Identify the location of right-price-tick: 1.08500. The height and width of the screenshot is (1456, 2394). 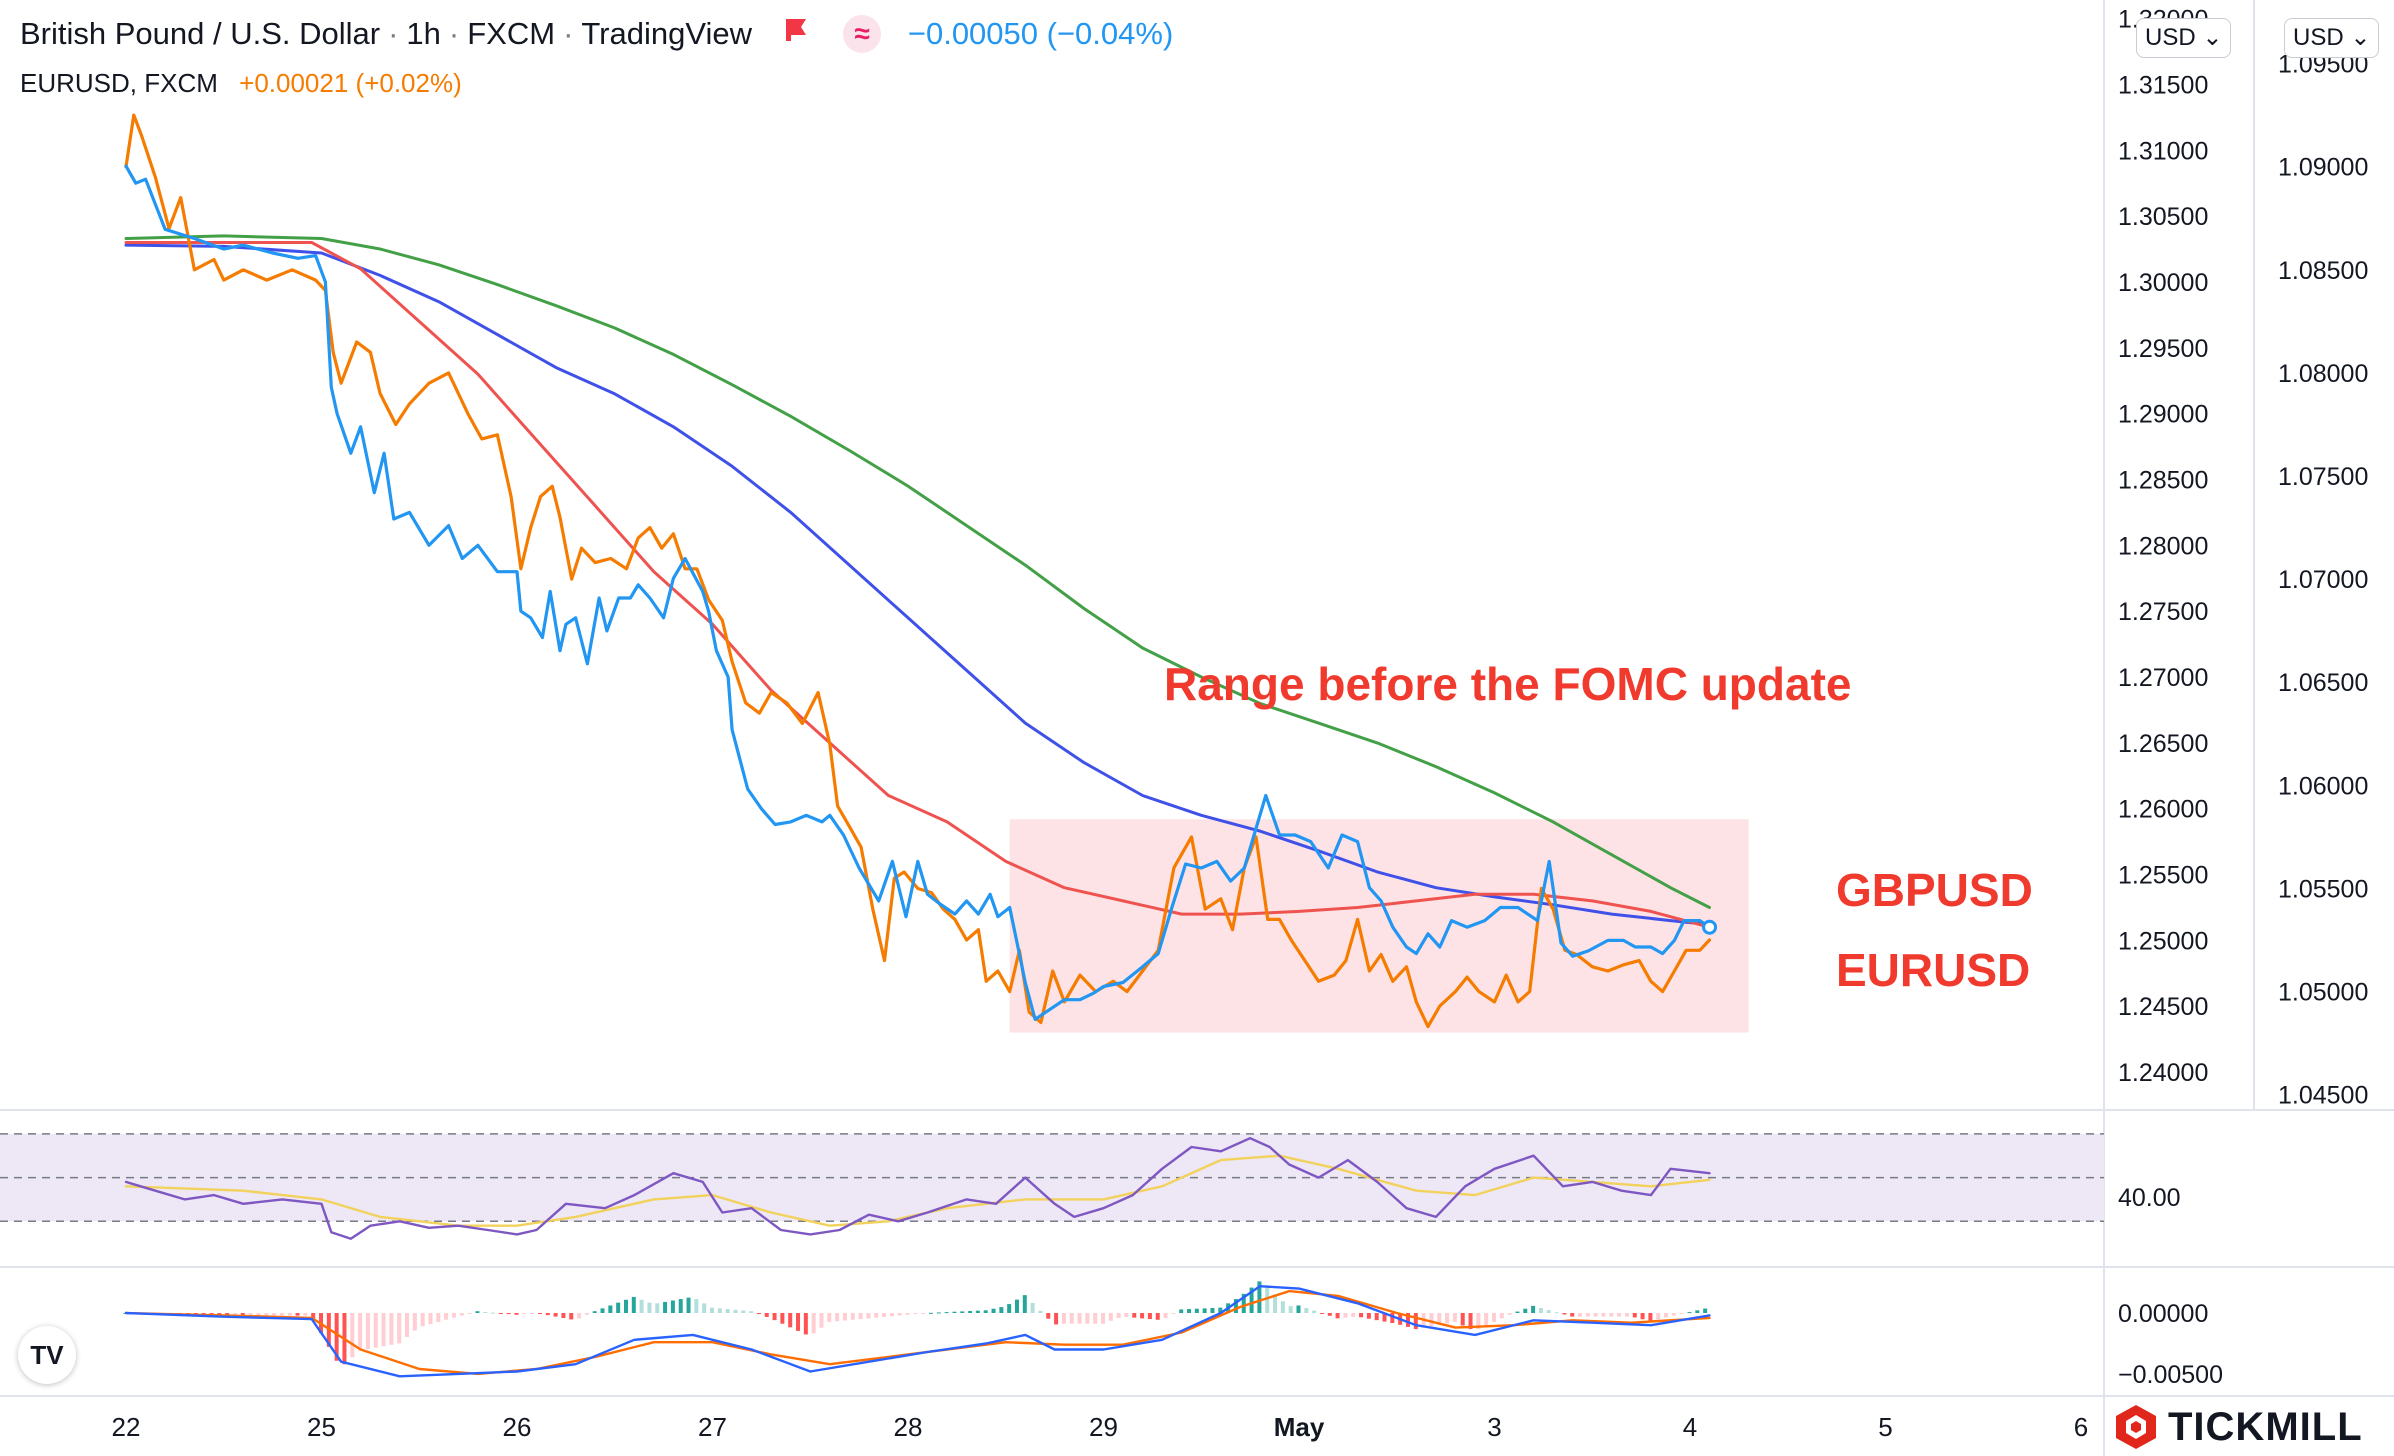
(2323, 271).